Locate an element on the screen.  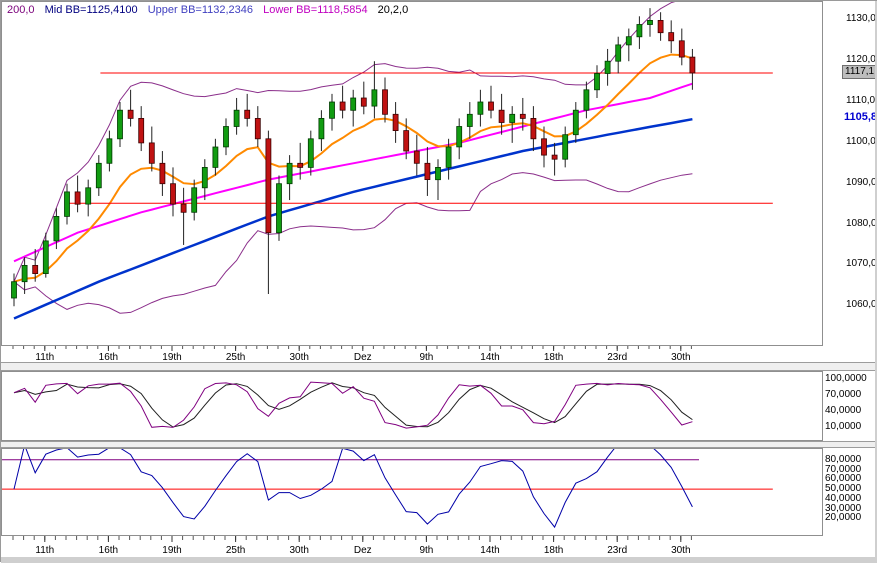
date-label: 18th is located at coordinates (553, 357).